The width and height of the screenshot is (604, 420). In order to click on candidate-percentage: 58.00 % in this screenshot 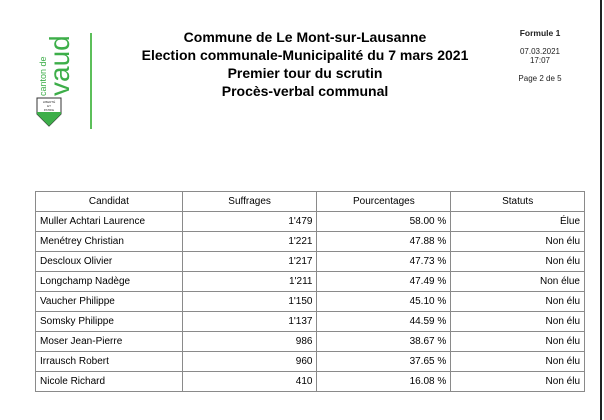, I will do `click(384, 221)`.